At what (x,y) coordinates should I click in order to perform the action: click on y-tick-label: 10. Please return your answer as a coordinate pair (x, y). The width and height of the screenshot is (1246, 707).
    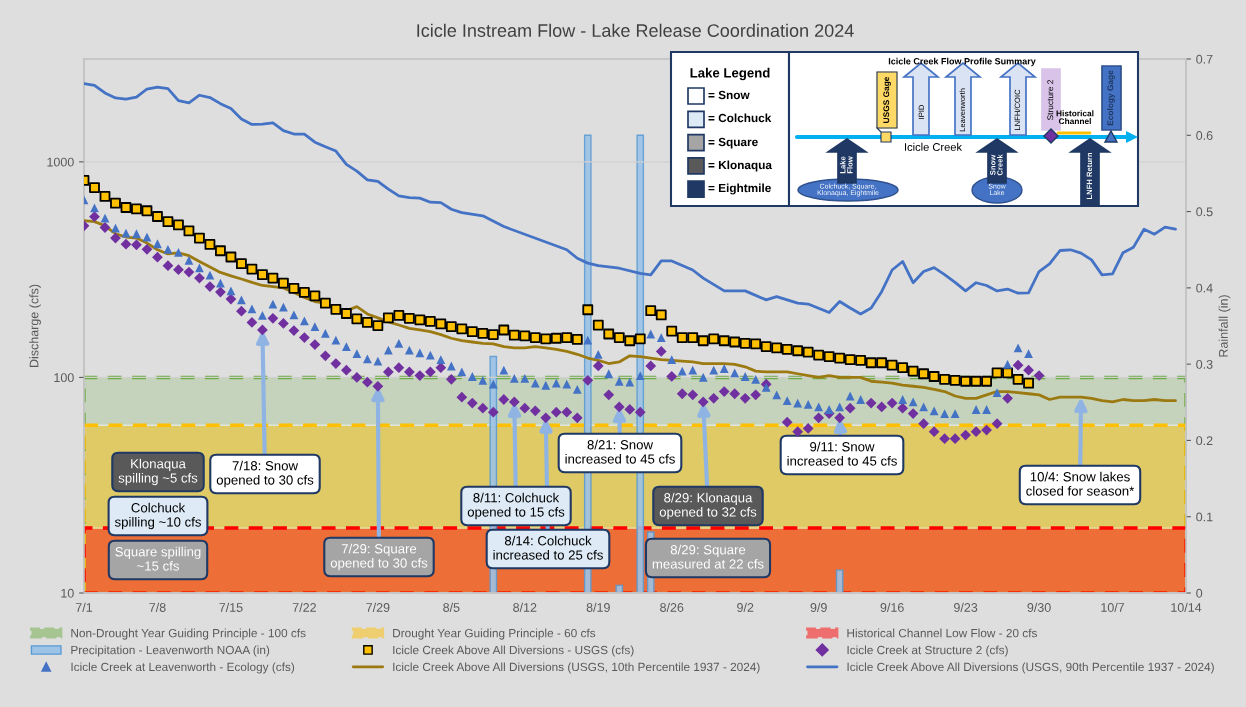
    Looking at the image, I should click on (67, 593).